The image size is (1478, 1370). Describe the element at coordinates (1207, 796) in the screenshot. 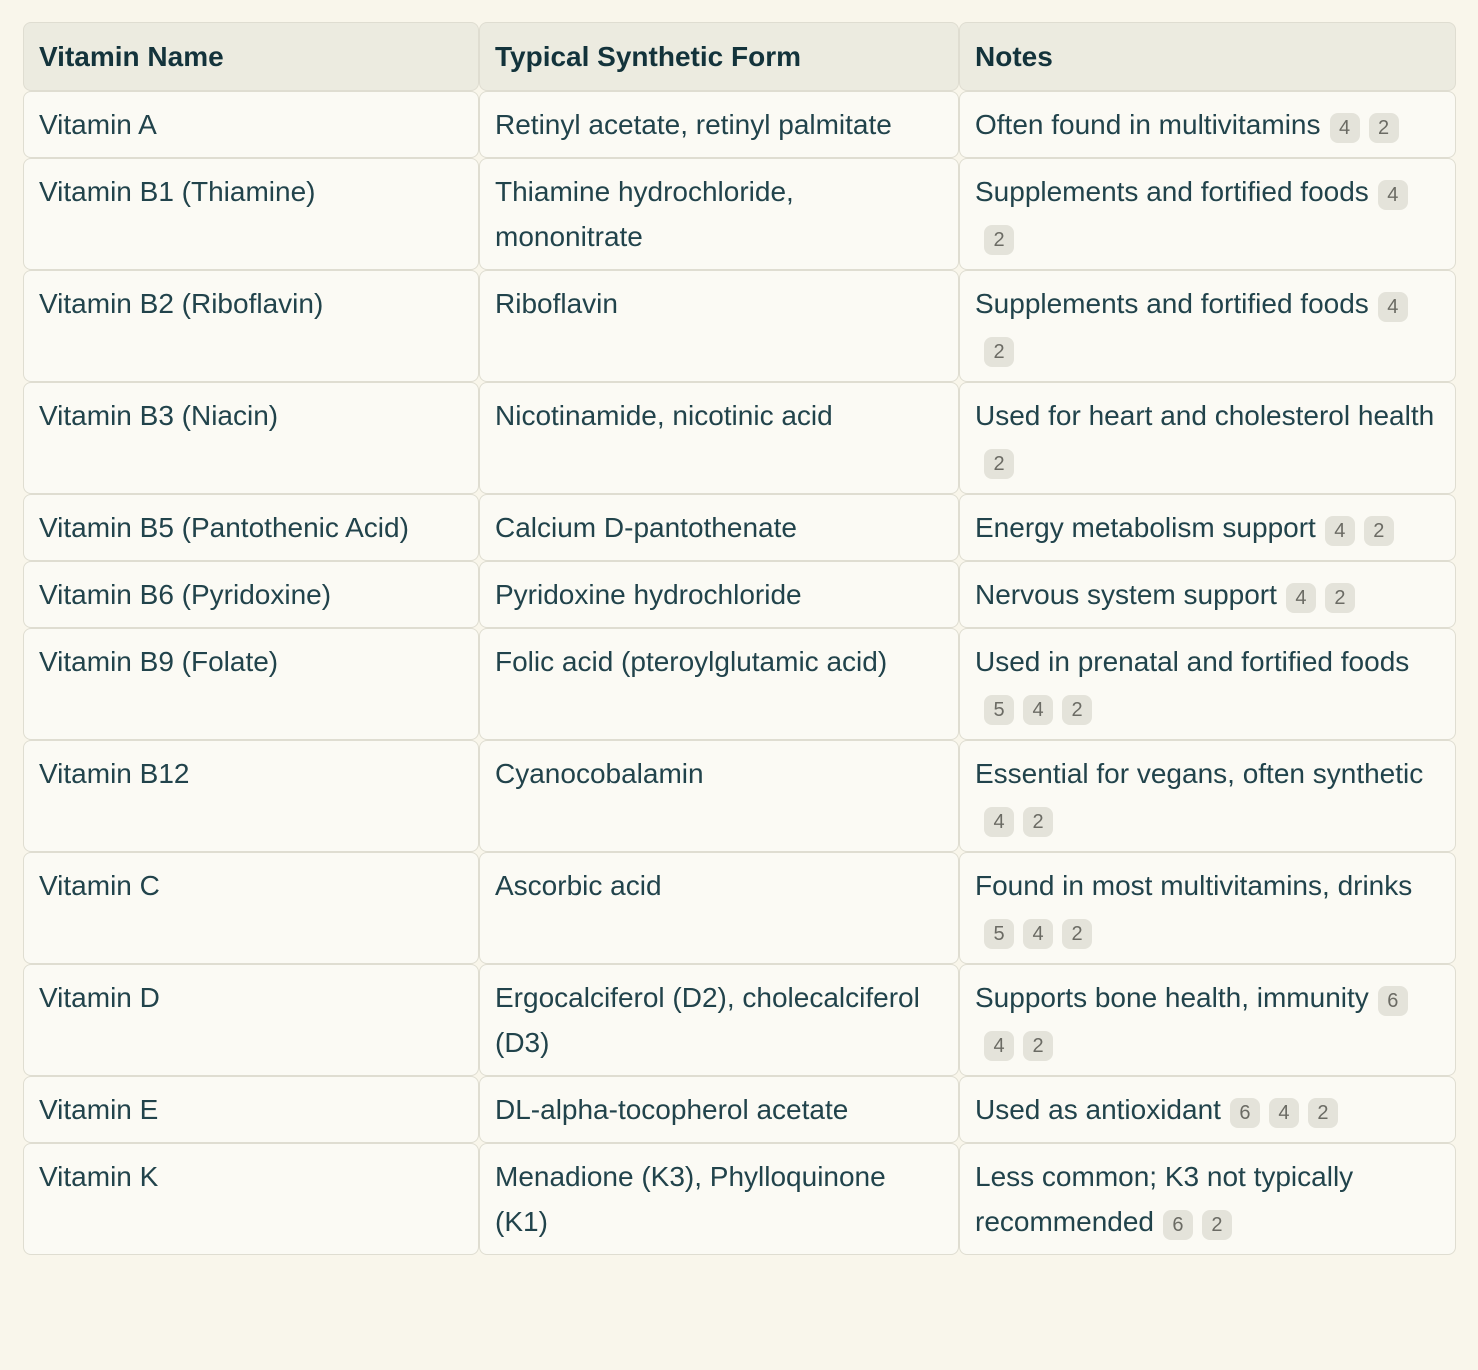

I see `notes-cell: Essential for vegans, often synthetic 4 2` at that location.